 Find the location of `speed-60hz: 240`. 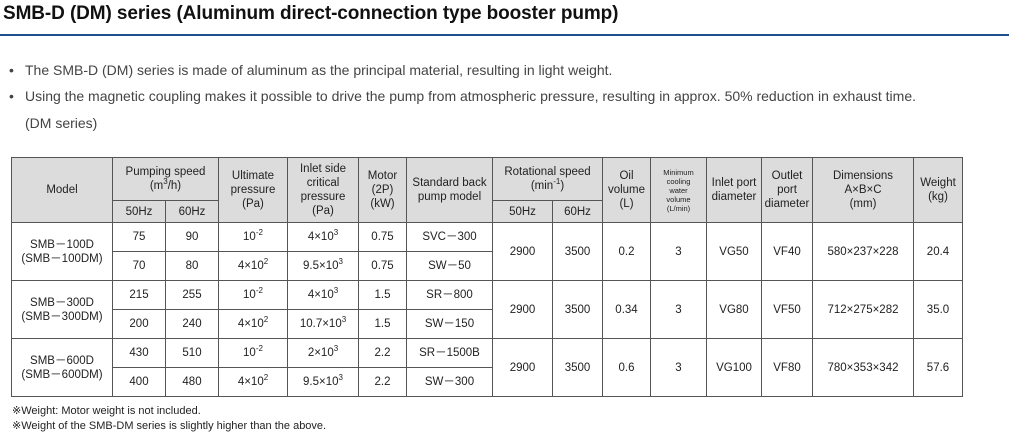

speed-60hz: 240 is located at coordinates (192, 324).